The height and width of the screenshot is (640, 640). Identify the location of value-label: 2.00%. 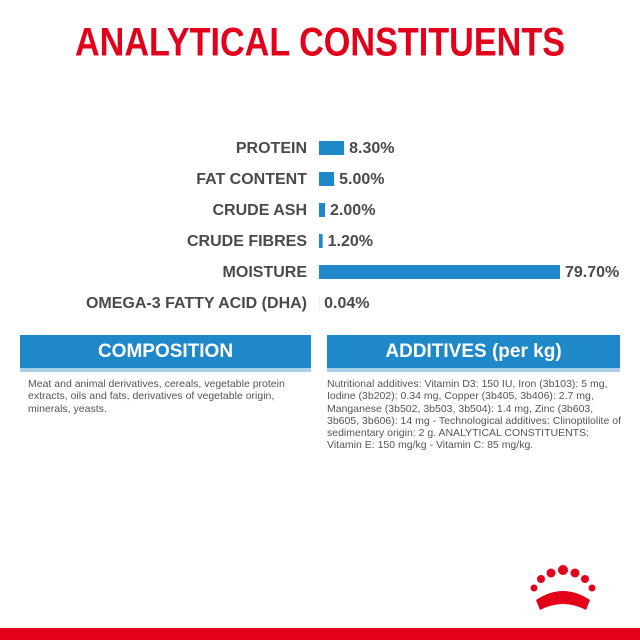
(352, 210).